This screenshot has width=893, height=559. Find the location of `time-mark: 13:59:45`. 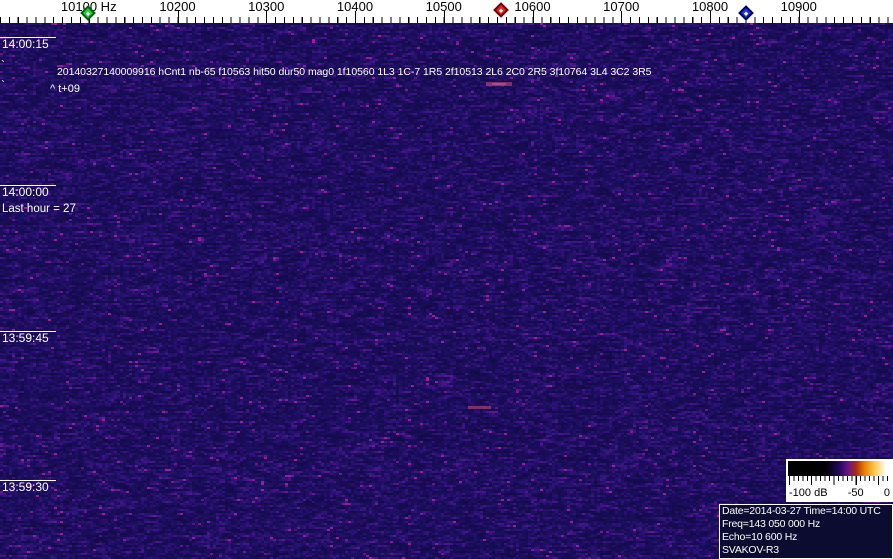

time-mark: 13:59:45 is located at coordinates (28, 338).